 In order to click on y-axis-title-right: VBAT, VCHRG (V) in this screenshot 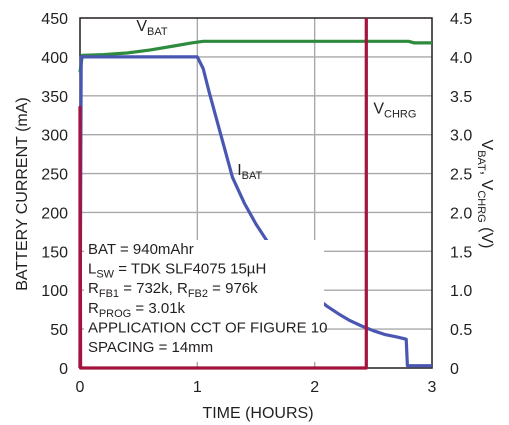, I will do `click(485, 194)`.